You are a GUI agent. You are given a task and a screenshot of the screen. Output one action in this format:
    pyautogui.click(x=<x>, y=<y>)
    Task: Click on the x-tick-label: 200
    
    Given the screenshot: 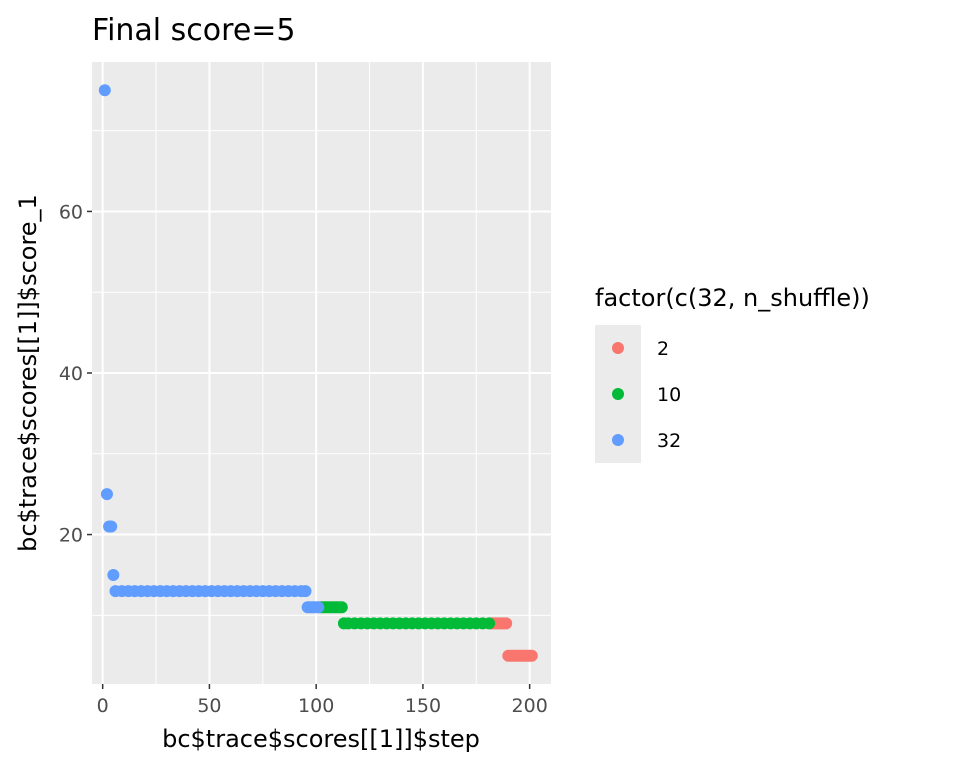 What is the action you would take?
    pyautogui.click(x=530, y=706)
    